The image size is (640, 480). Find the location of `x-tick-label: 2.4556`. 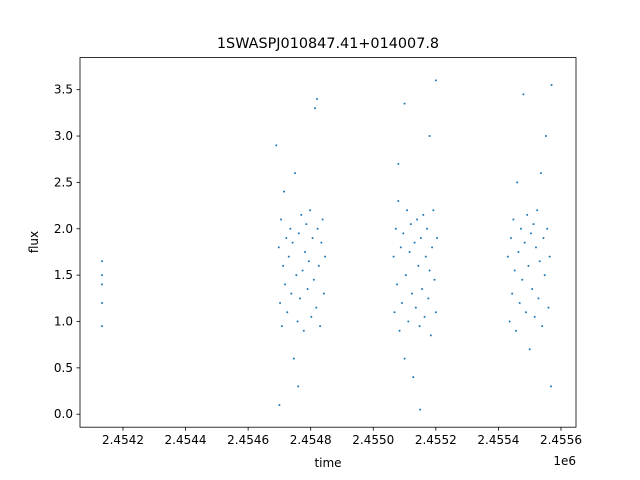

x-tick-label: 2.4556 is located at coordinates (561, 440).